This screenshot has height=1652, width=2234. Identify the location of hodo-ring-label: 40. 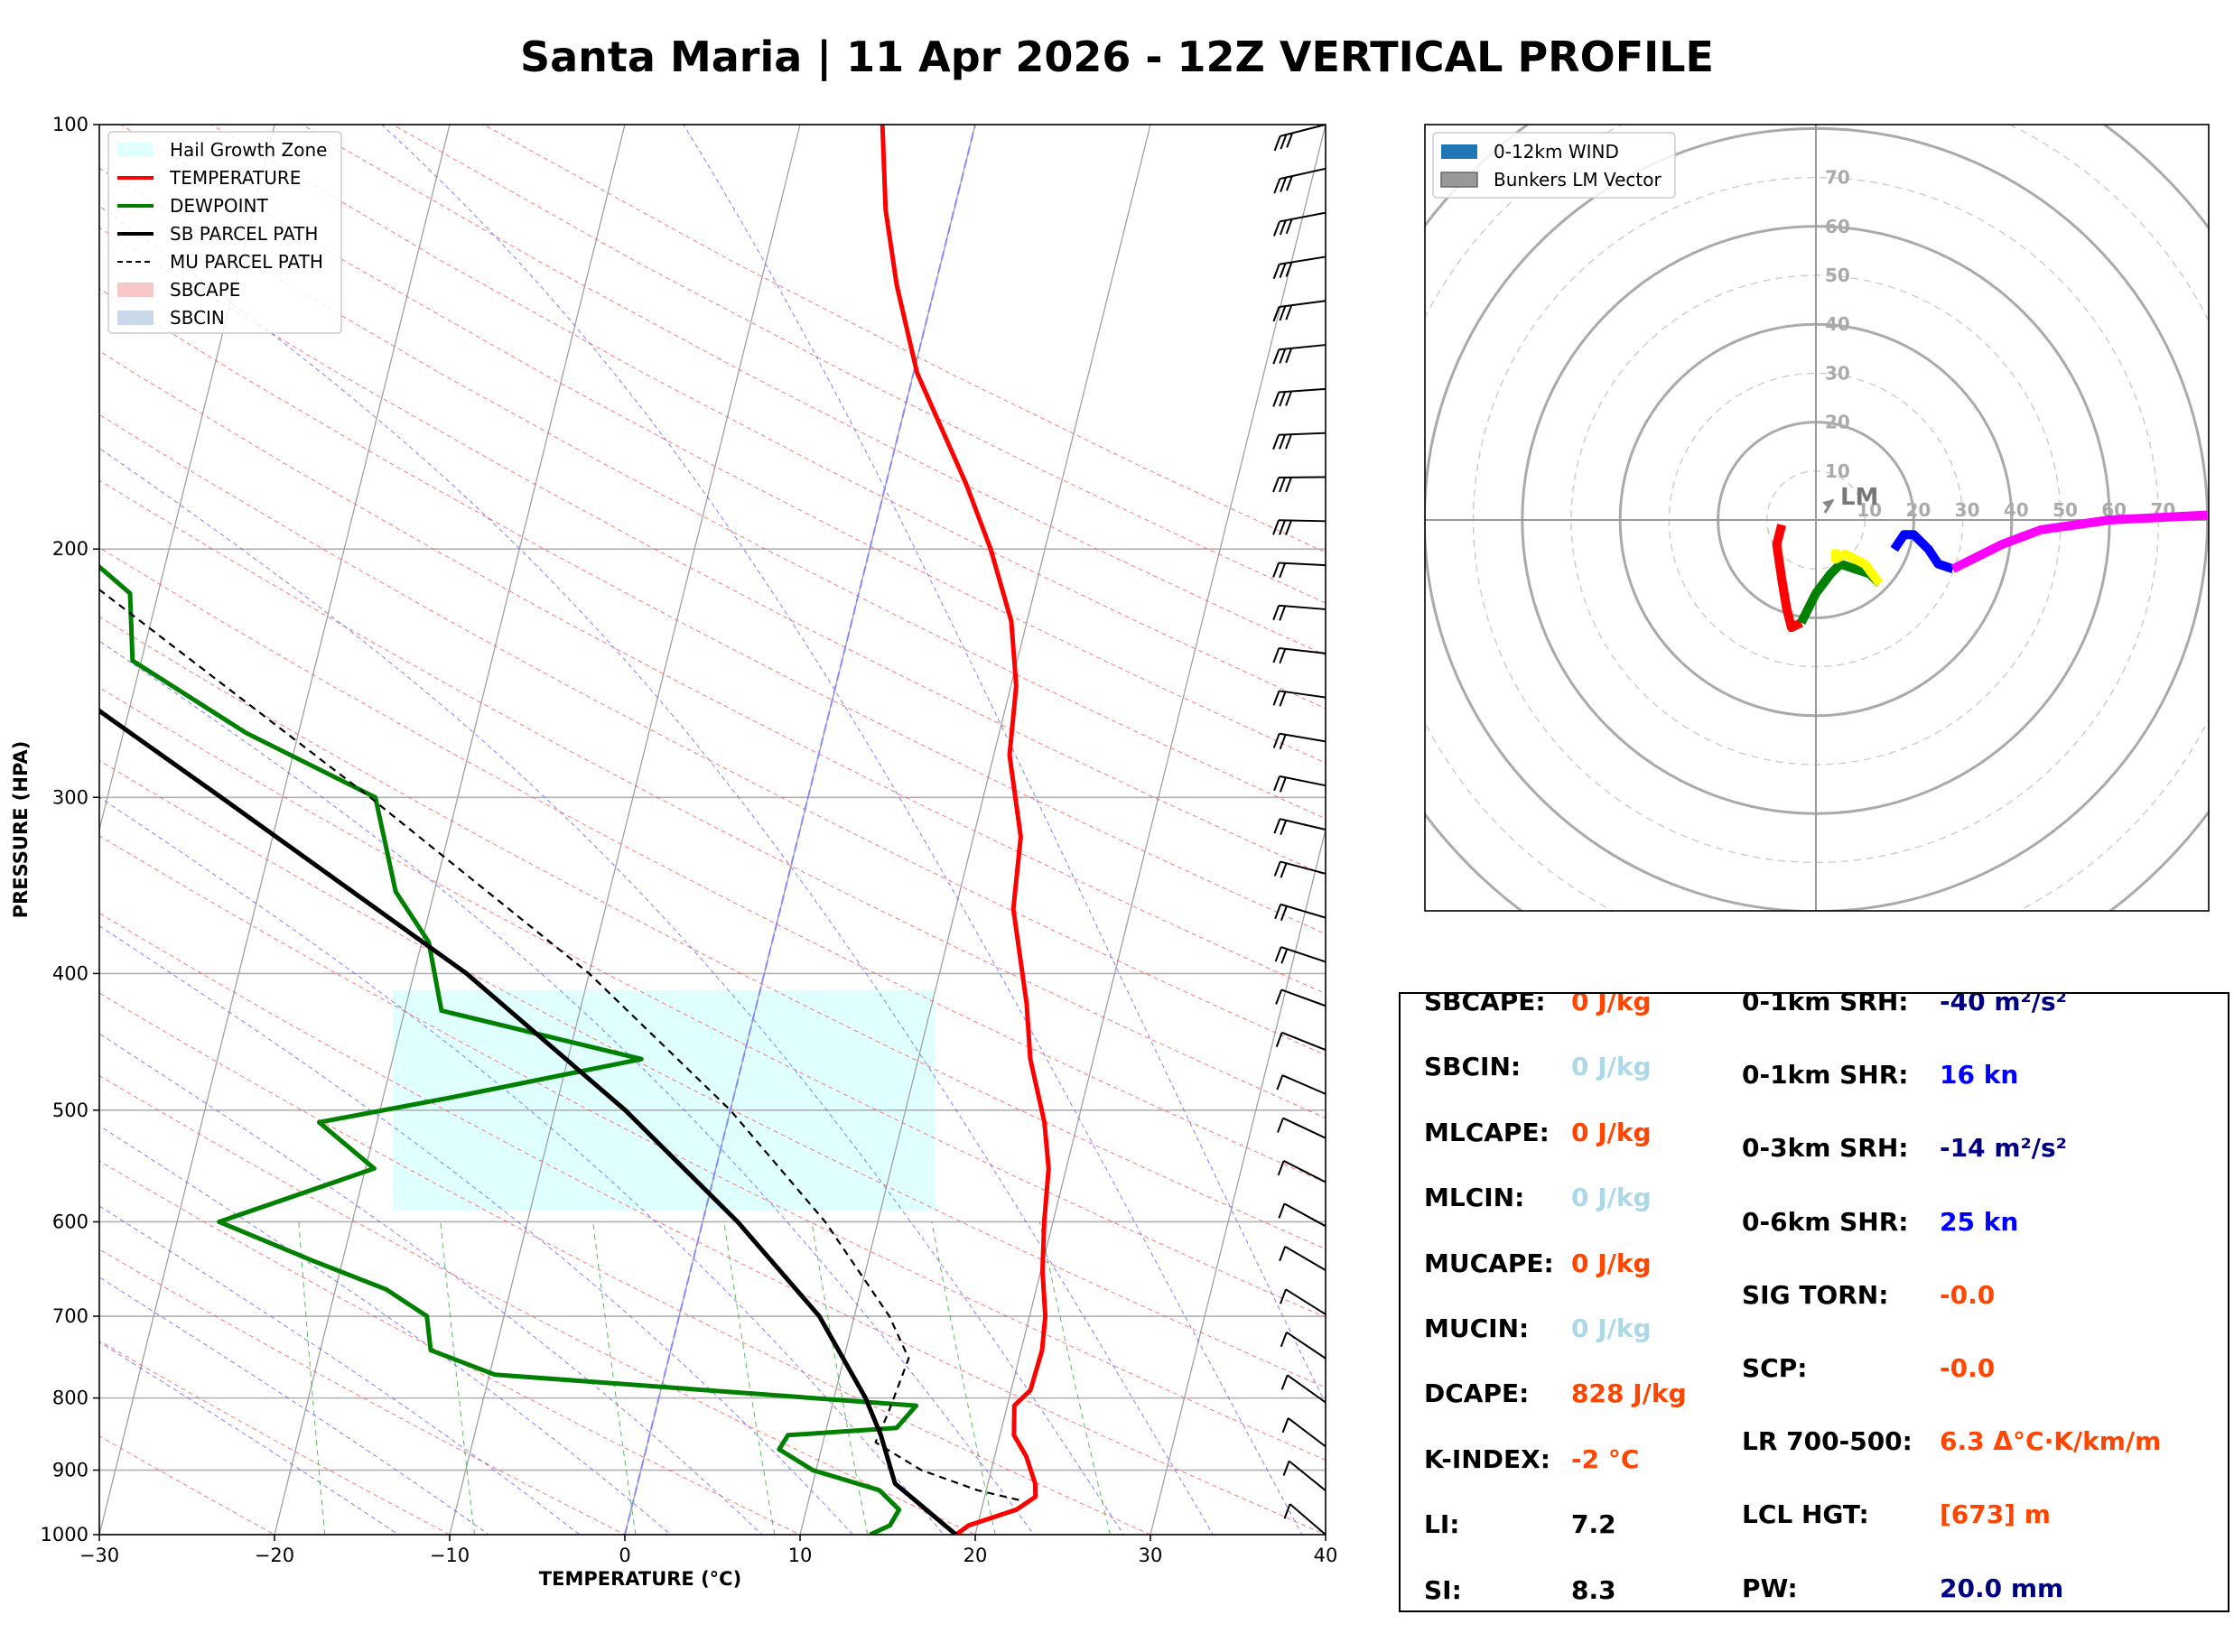
(1837, 324).